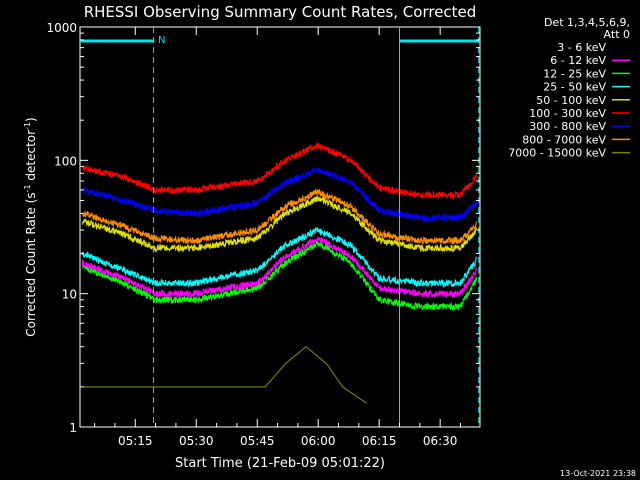  What do you see at coordinates (578, 60) in the screenshot?
I see `legend-label-1: 6 - 12 keV` at bounding box center [578, 60].